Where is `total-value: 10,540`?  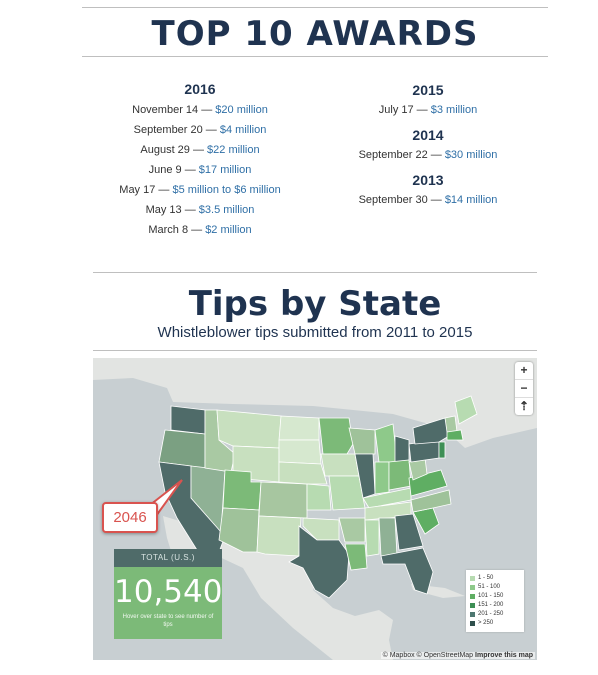
total-value: 10,540 is located at coordinates (168, 592).